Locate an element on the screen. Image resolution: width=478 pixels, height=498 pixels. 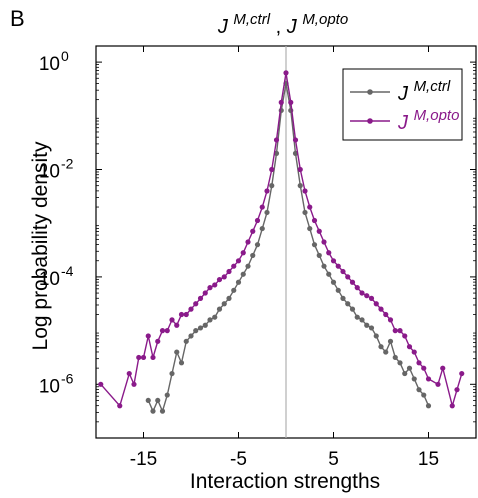
y-tick-exponent: 0 is located at coordinates (65, 56).